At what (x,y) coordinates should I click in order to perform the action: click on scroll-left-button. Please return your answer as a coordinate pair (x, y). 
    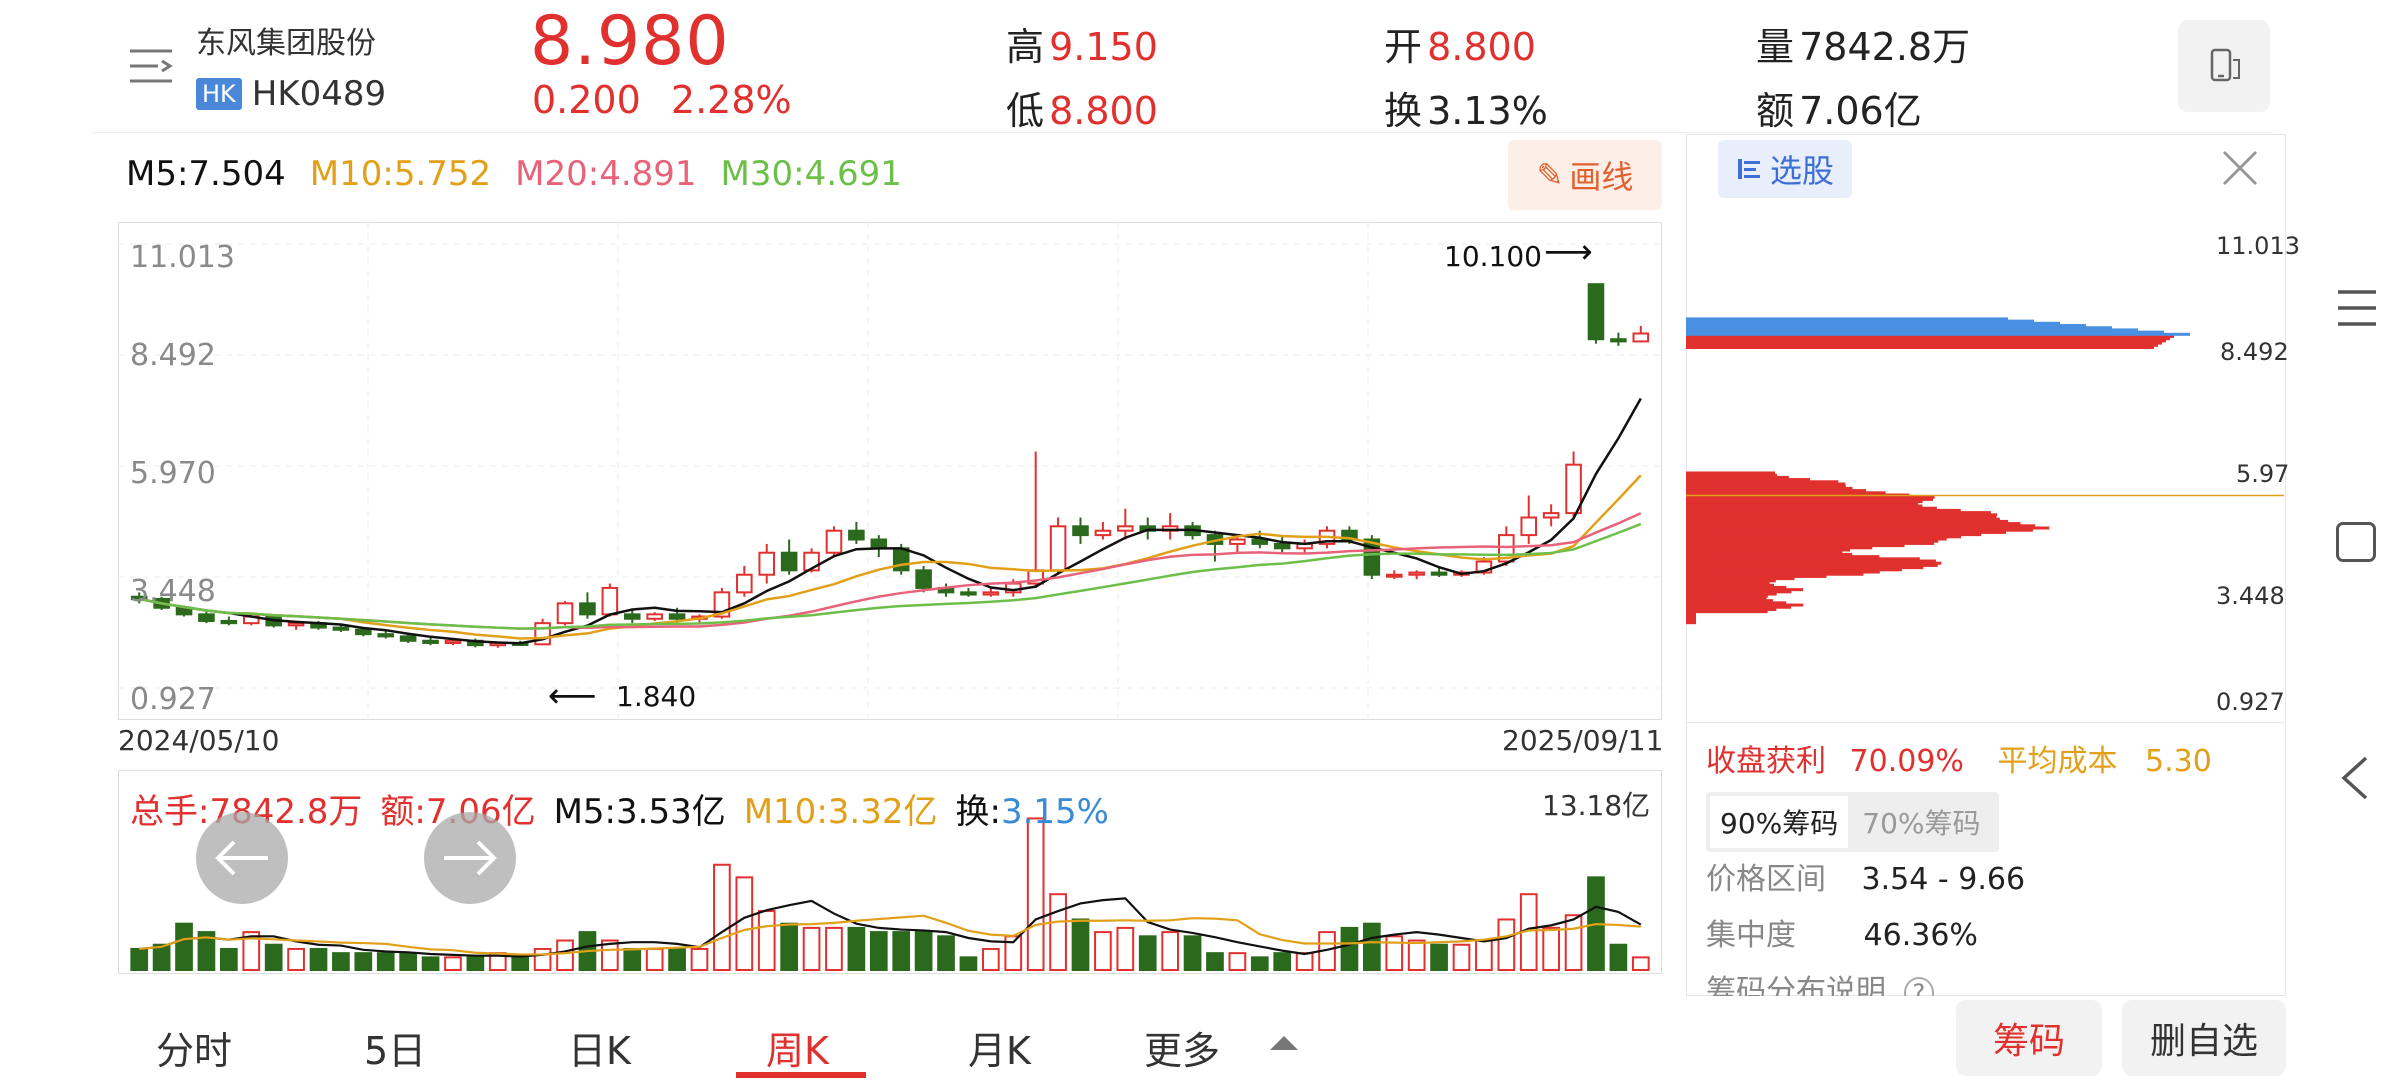
    Looking at the image, I should click on (242, 858).